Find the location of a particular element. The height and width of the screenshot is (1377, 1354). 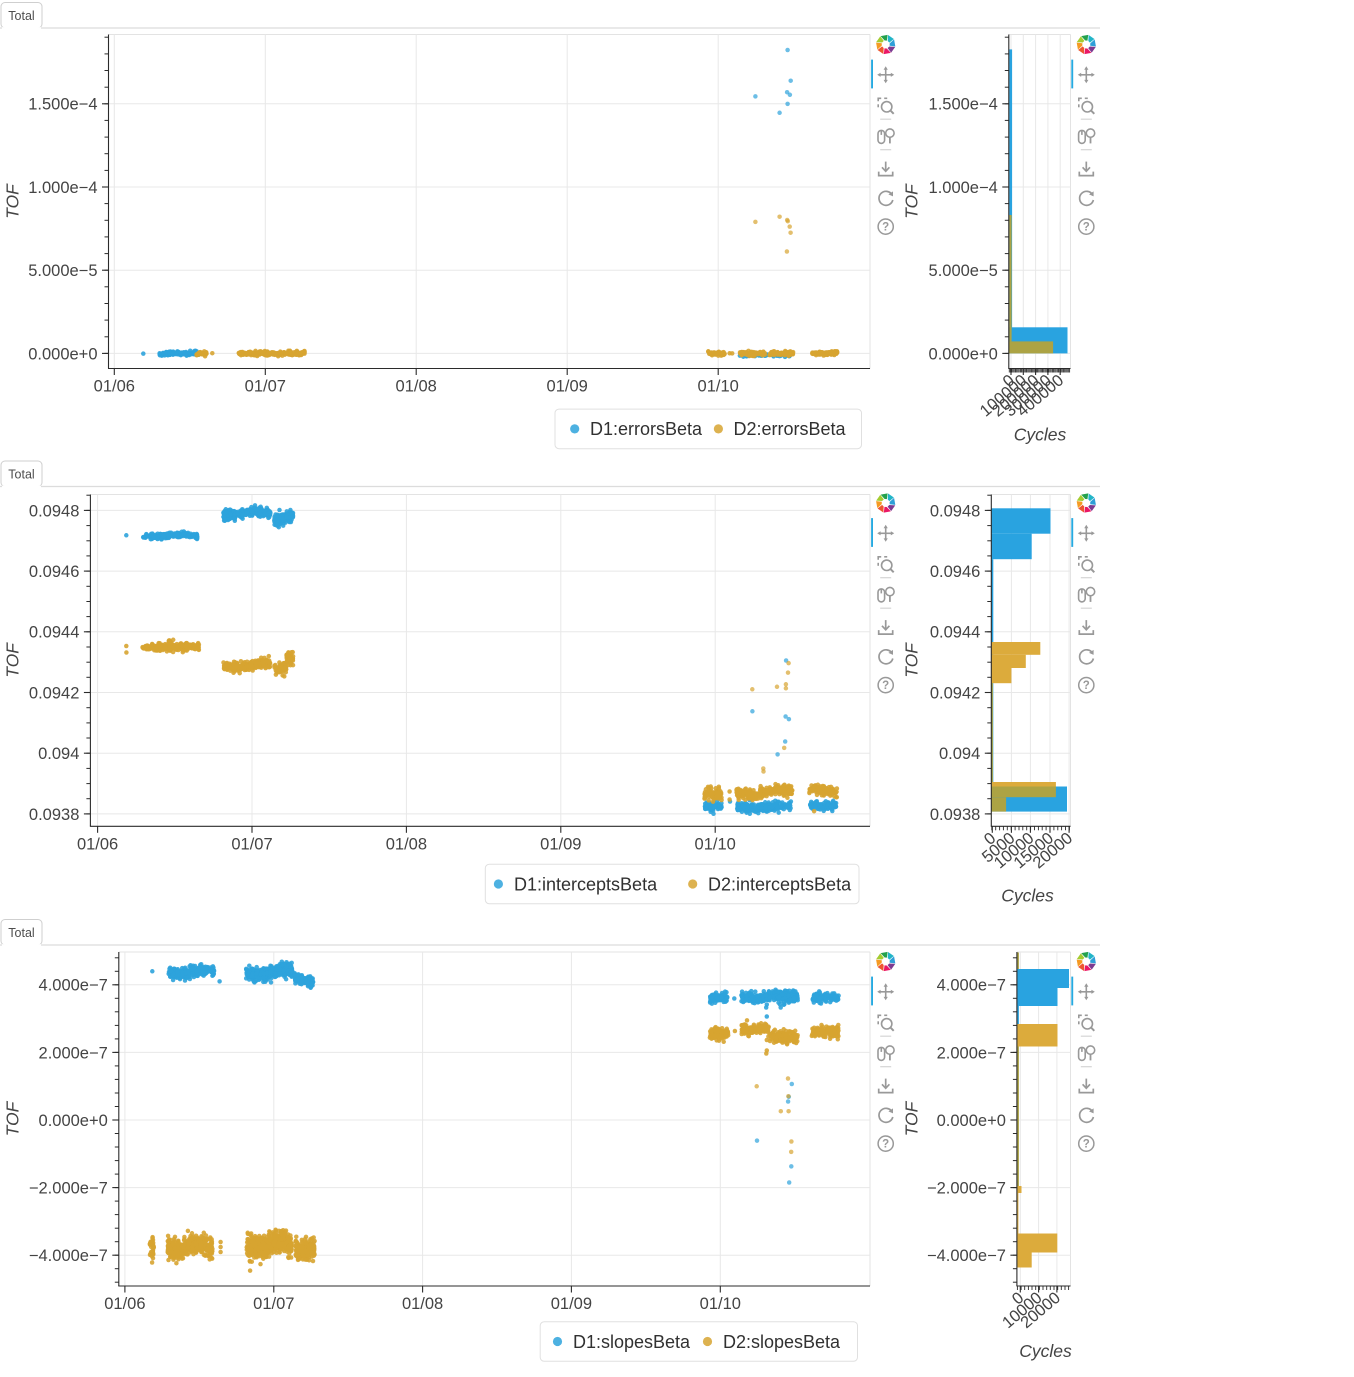

svg-text: D2:interceptsBeta is located at coordinates (780, 884).